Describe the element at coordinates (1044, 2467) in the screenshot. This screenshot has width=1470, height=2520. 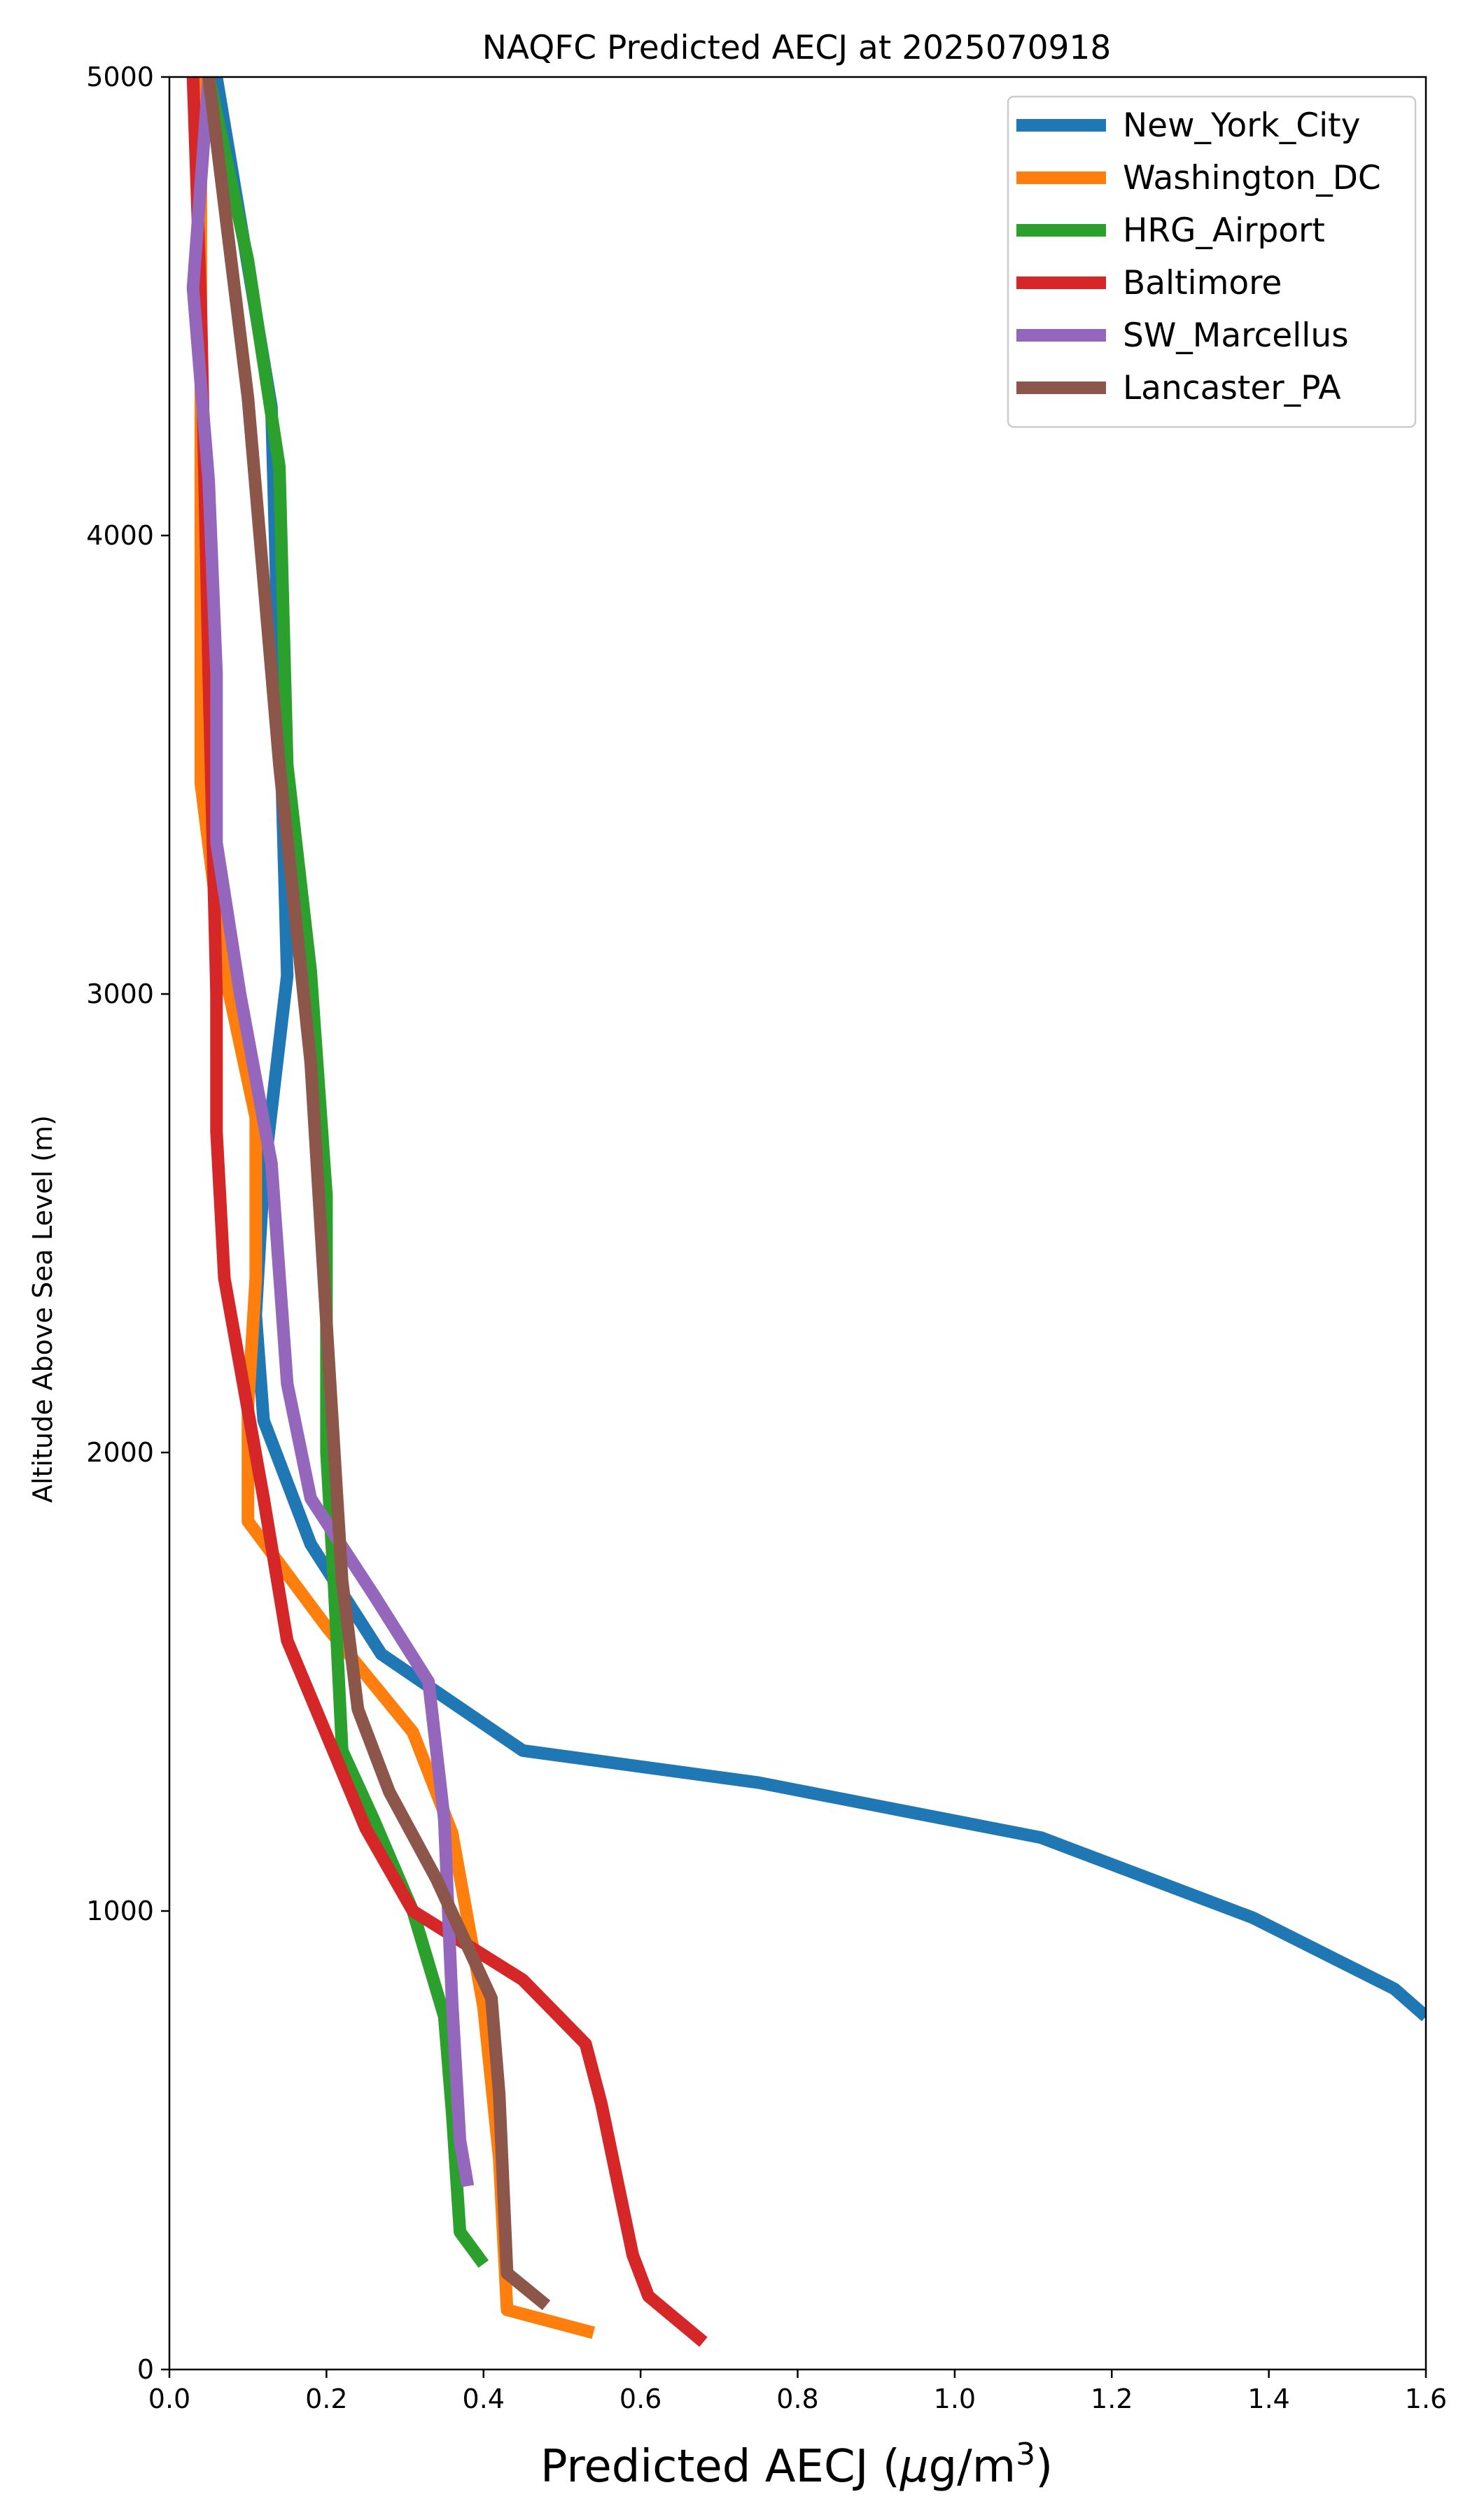
I see `x-axis-label-close: )` at that location.